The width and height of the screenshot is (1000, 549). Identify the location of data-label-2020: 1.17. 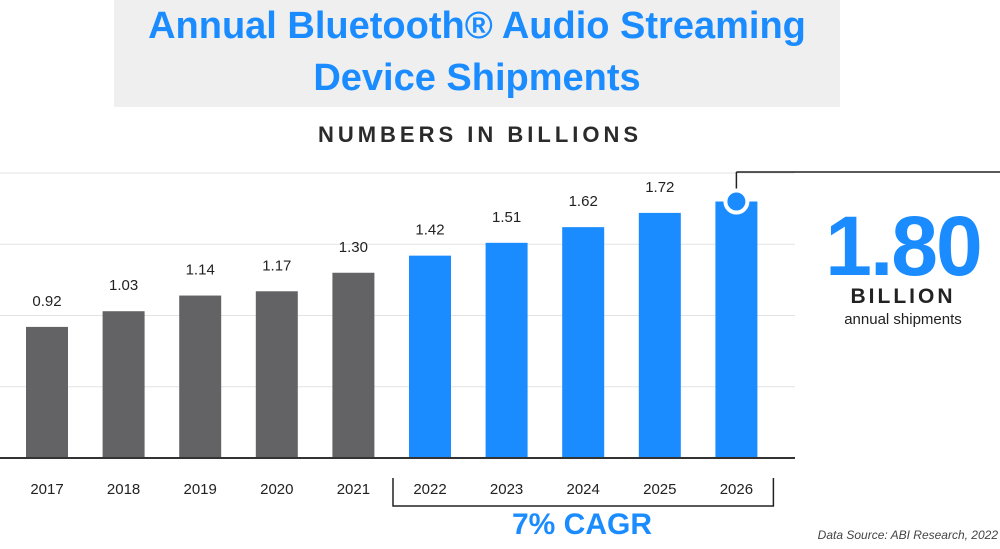
(276, 265).